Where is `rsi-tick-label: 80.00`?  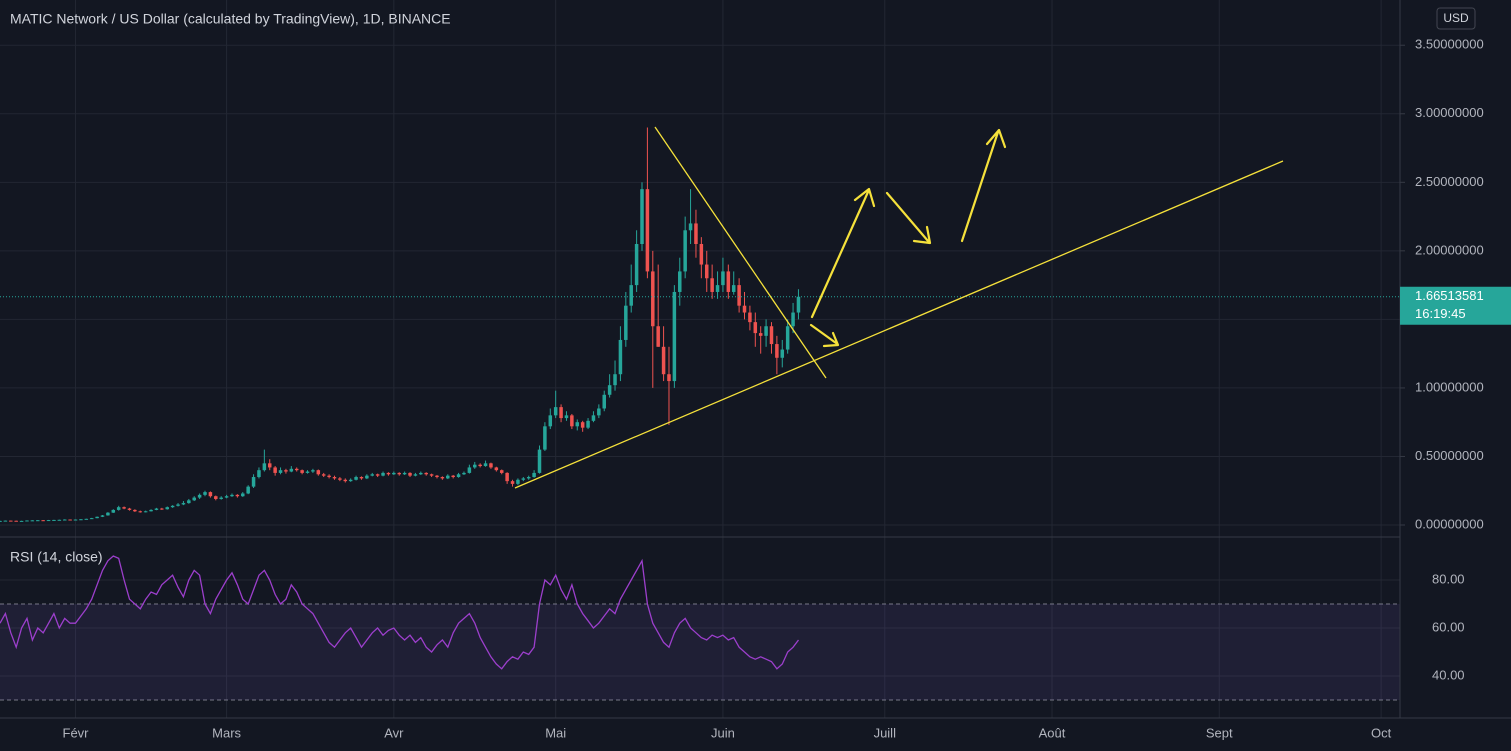 rsi-tick-label: 80.00 is located at coordinates (1448, 578).